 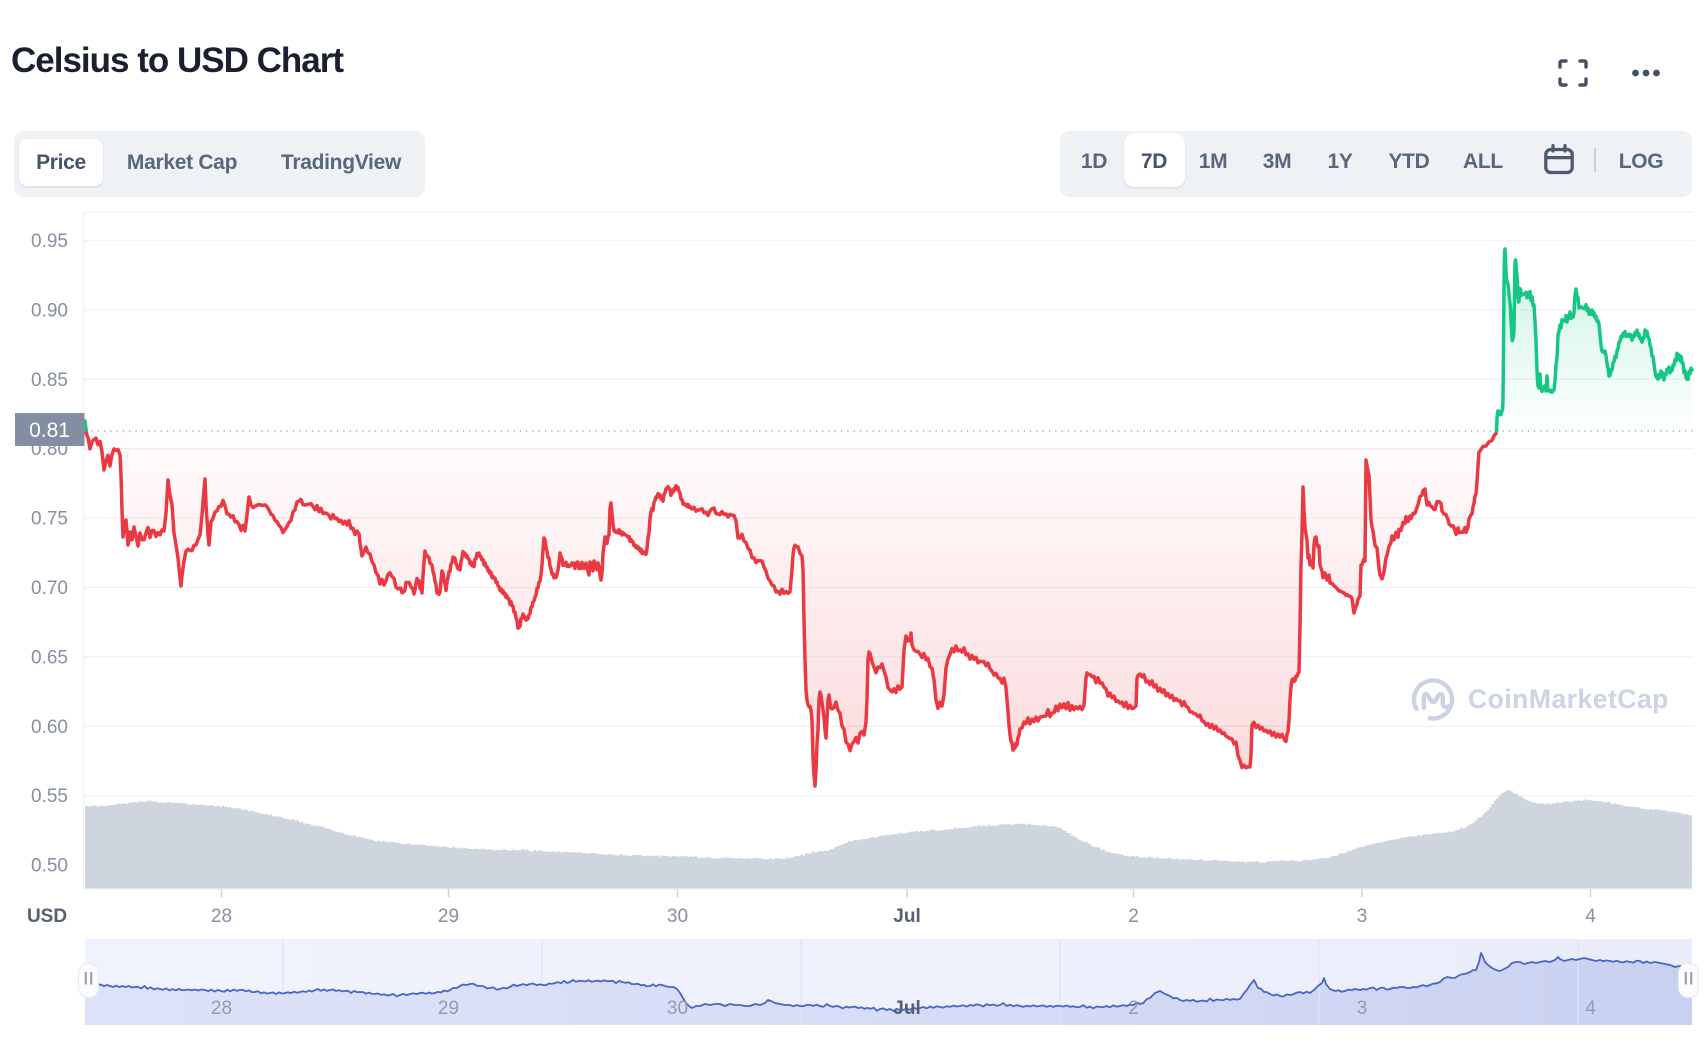 What do you see at coordinates (49, 866) in the screenshot?
I see `svg-text: 0.50` at bounding box center [49, 866].